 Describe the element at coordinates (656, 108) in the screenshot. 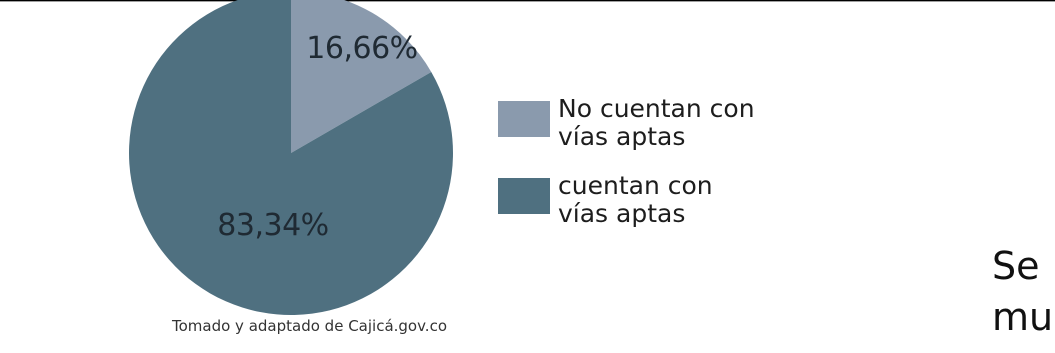

I see `legend-label-1-line-1: No cuentan con` at that location.